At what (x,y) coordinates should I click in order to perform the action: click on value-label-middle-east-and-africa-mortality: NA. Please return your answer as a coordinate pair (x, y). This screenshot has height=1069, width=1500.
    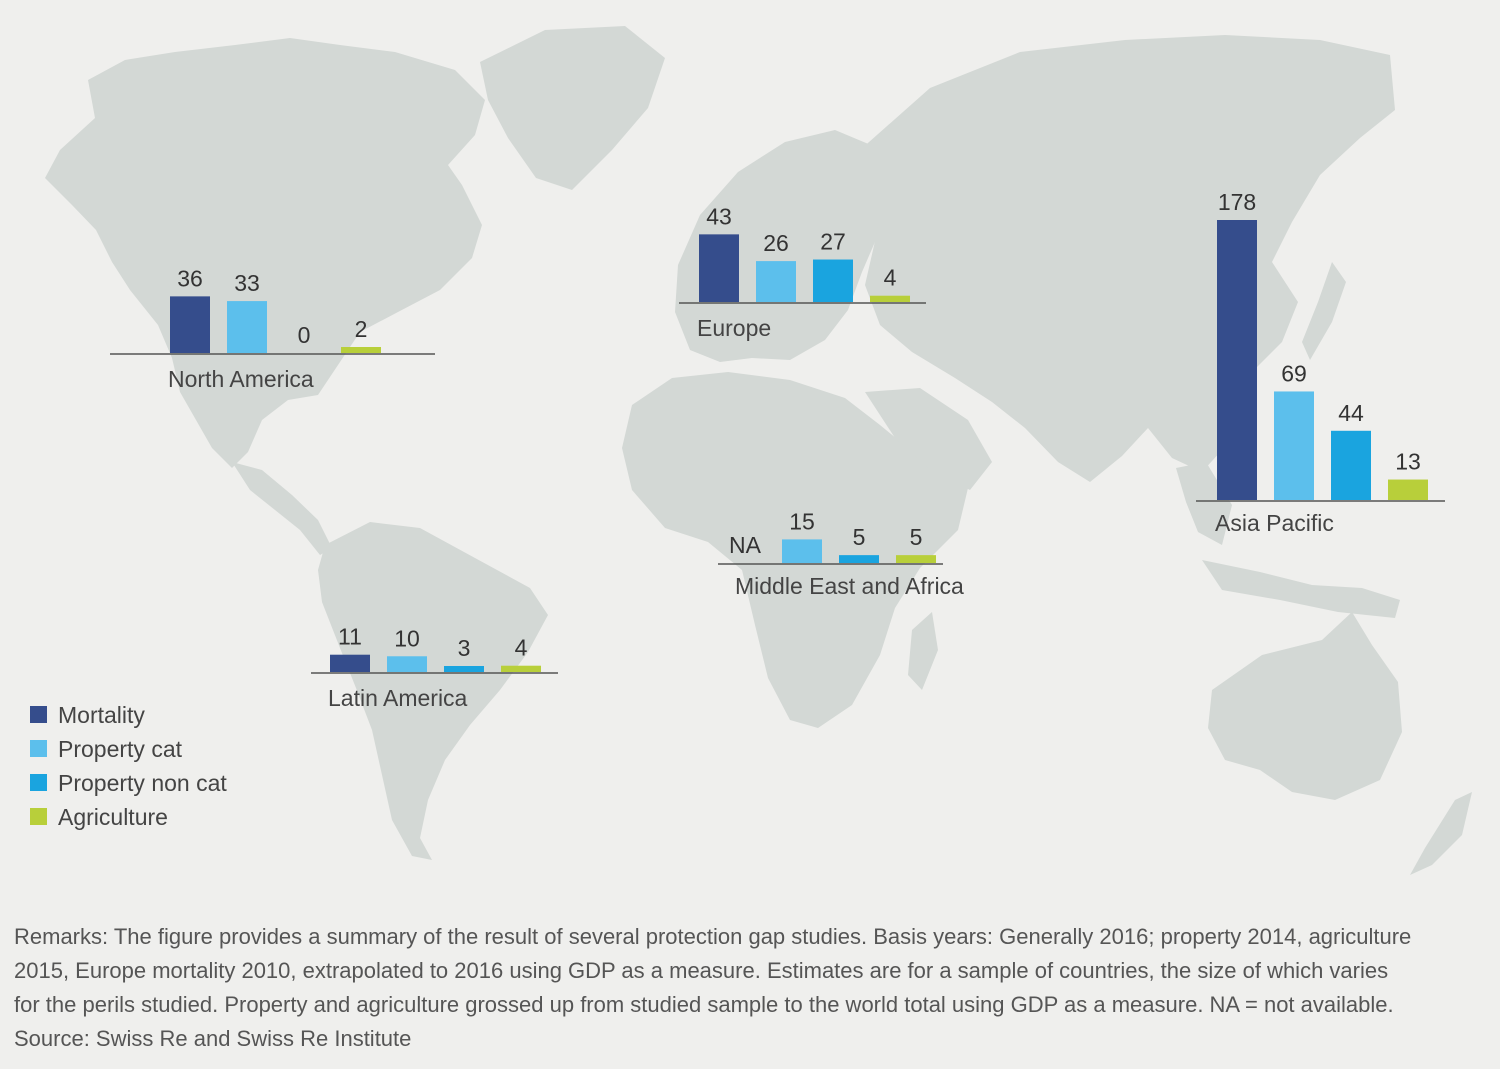
    Looking at the image, I should click on (745, 545).